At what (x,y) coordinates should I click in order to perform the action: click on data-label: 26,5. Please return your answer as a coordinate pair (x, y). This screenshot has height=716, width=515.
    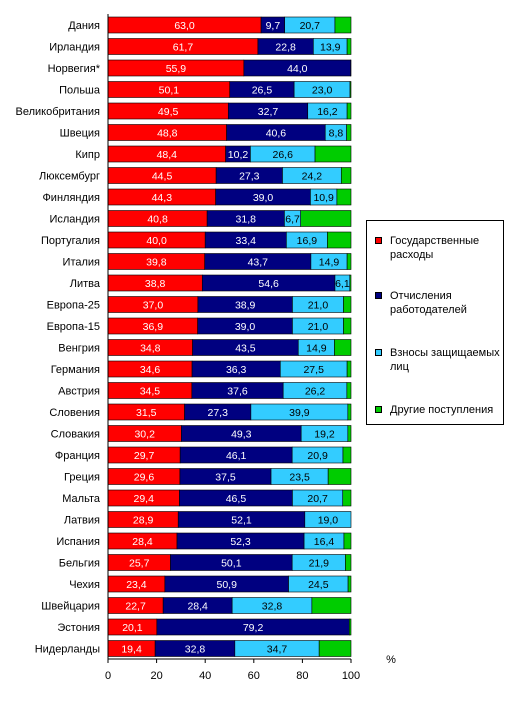
    Looking at the image, I should click on (262, 91).